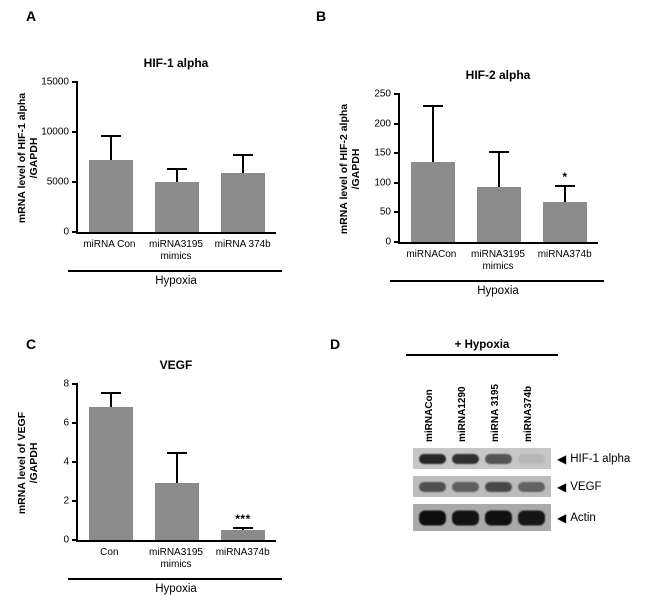  What do you see at coordinates (27, 158) in the screenshot?
I see `y-axis-label: mRNA level of HIF-1 alpha /GAPDH` at bounding box center [27, 158].